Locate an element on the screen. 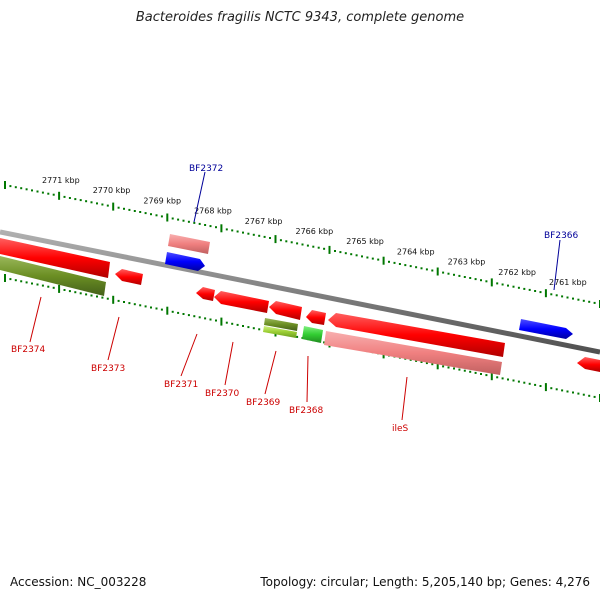  gene-bf2370 is located at coordinates (241, 302).